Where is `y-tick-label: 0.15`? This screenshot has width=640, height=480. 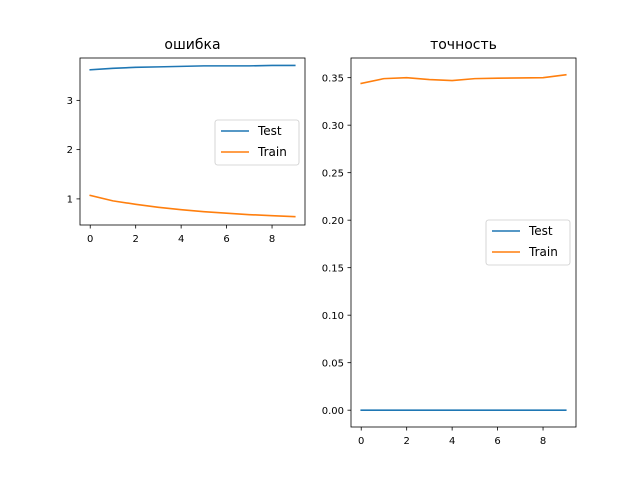 y-tick-label: 0.15 is located at coordinates (333, 268).